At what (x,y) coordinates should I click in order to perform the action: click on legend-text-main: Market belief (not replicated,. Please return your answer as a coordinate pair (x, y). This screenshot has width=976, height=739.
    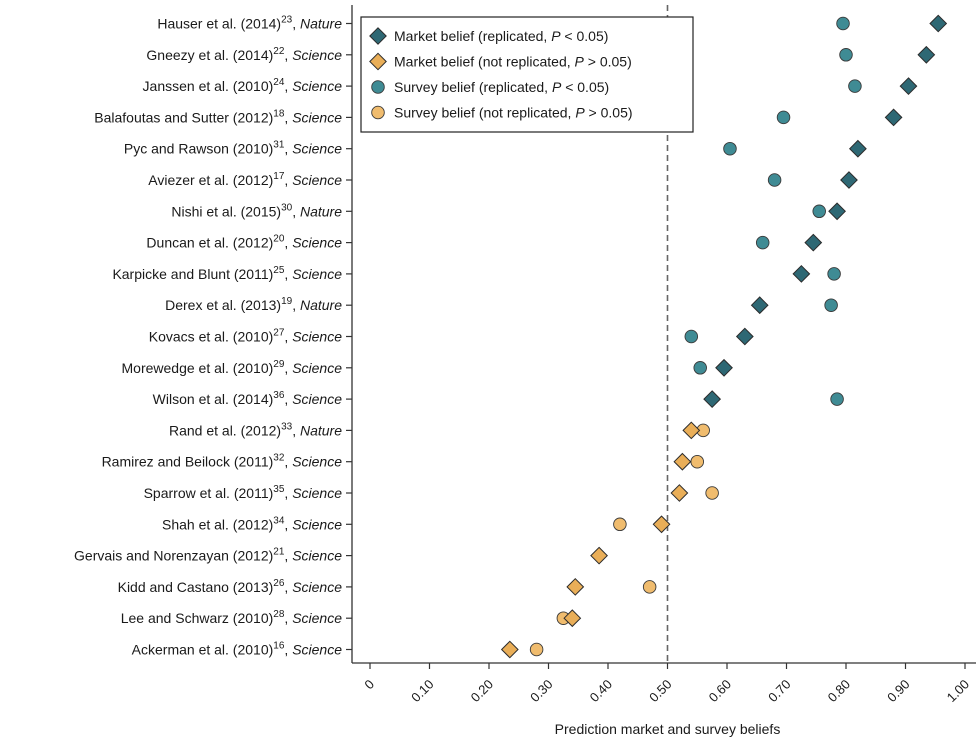
    Looking at the image, I should click on (484, 62).